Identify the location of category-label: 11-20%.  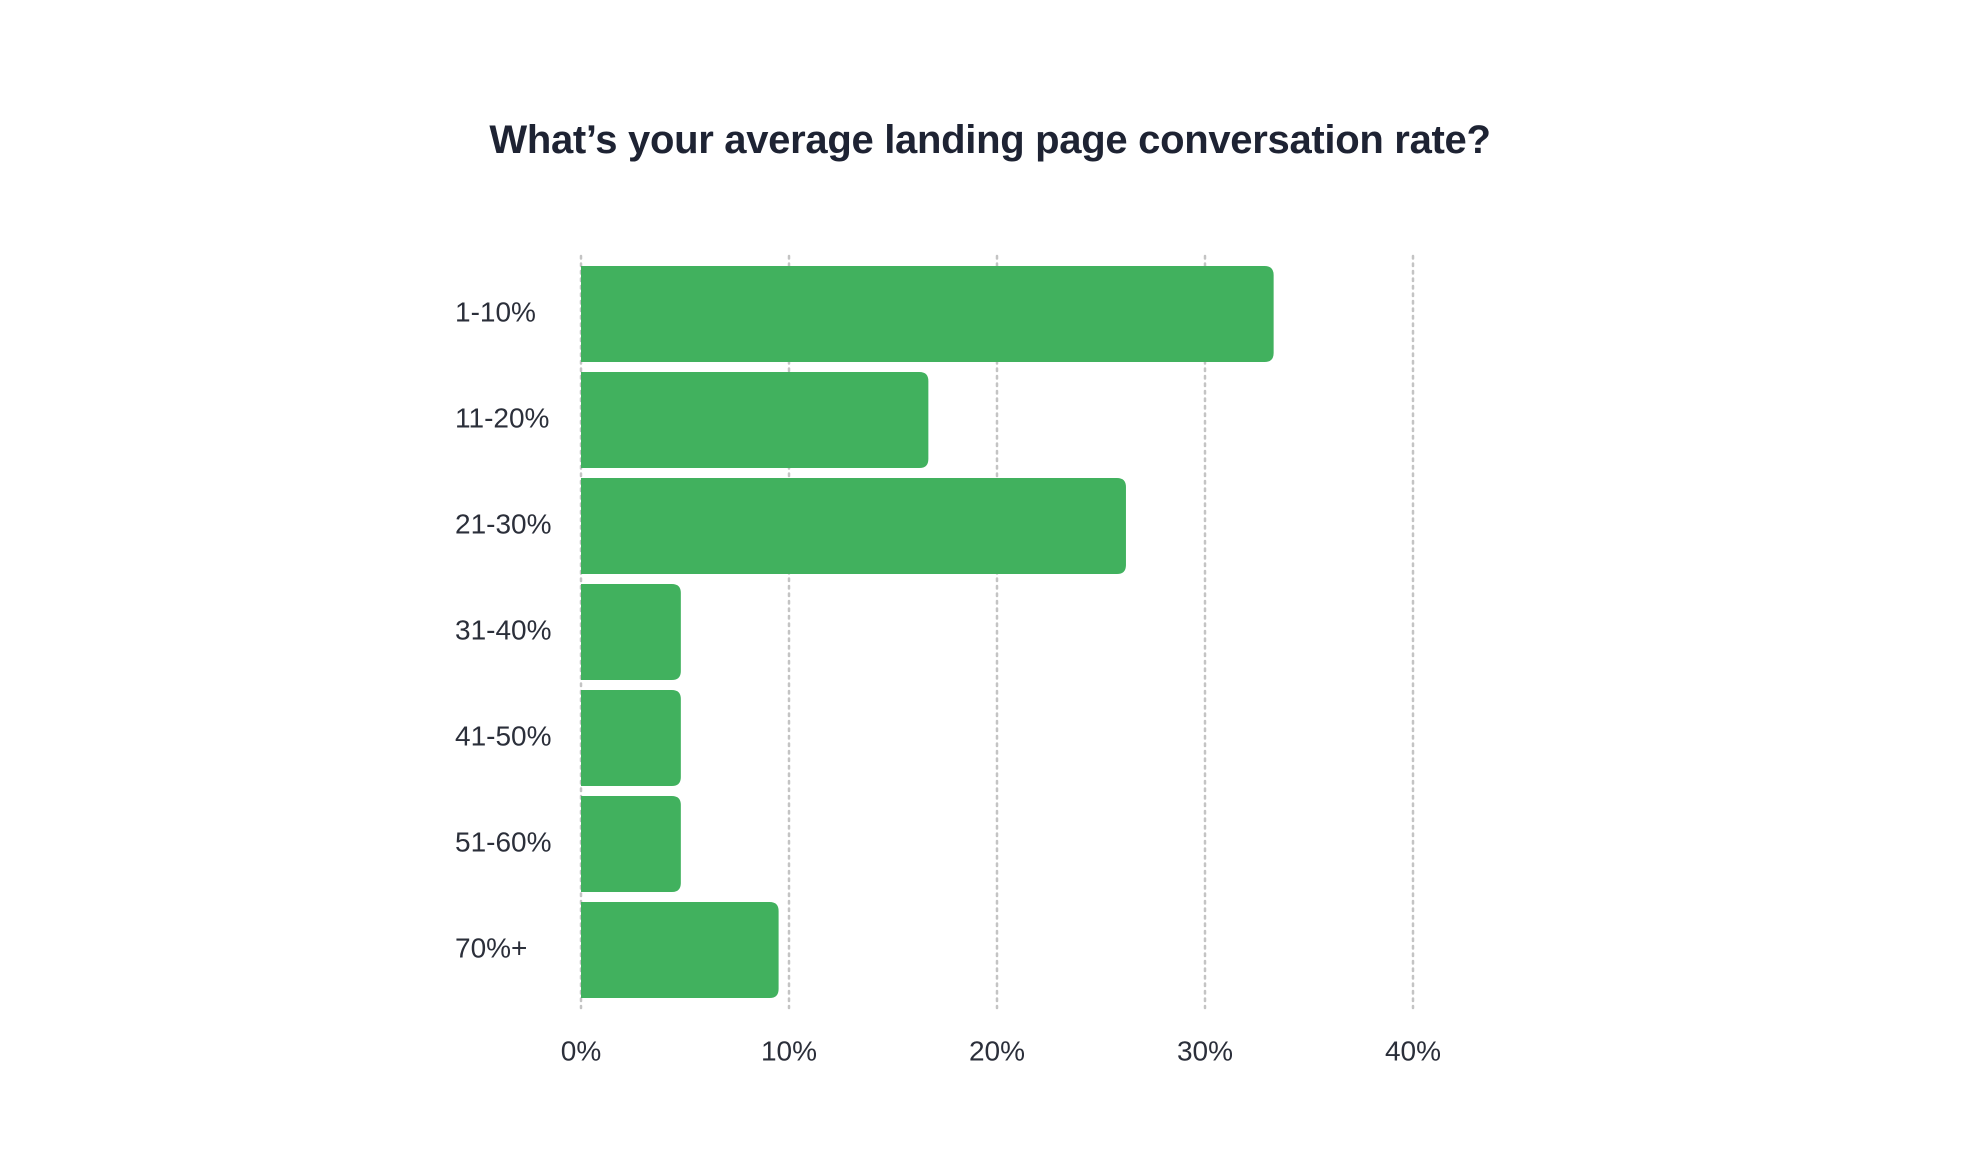
(502, 417).